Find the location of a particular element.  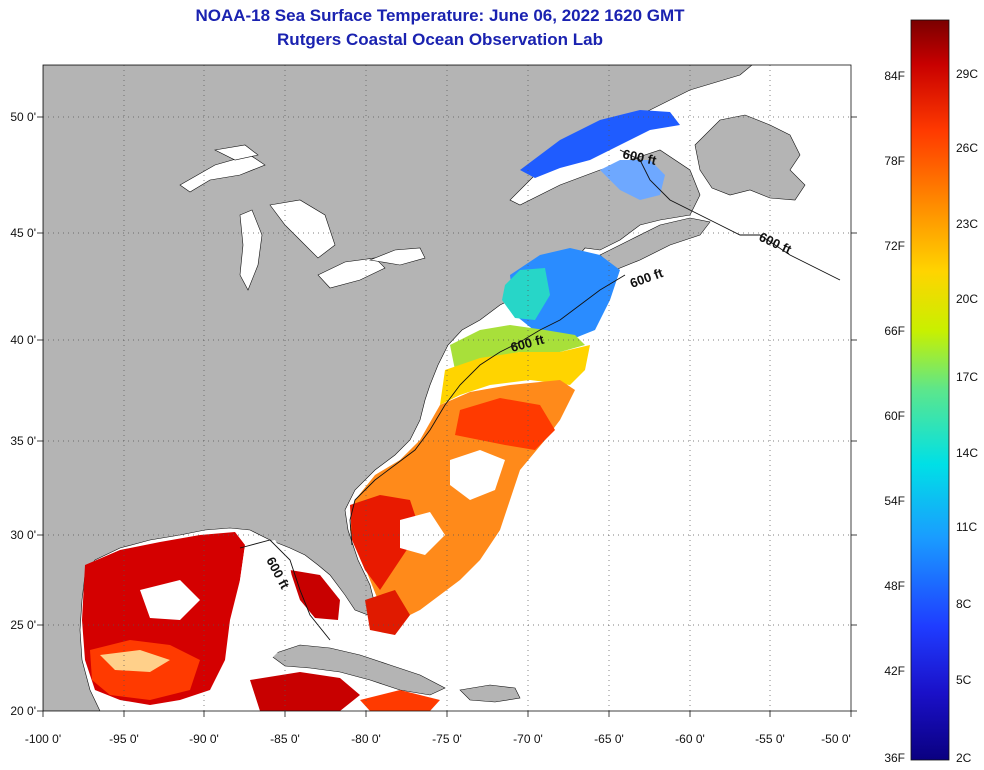

lat-label-35: 35 0' is located at coordinates (23, 441).